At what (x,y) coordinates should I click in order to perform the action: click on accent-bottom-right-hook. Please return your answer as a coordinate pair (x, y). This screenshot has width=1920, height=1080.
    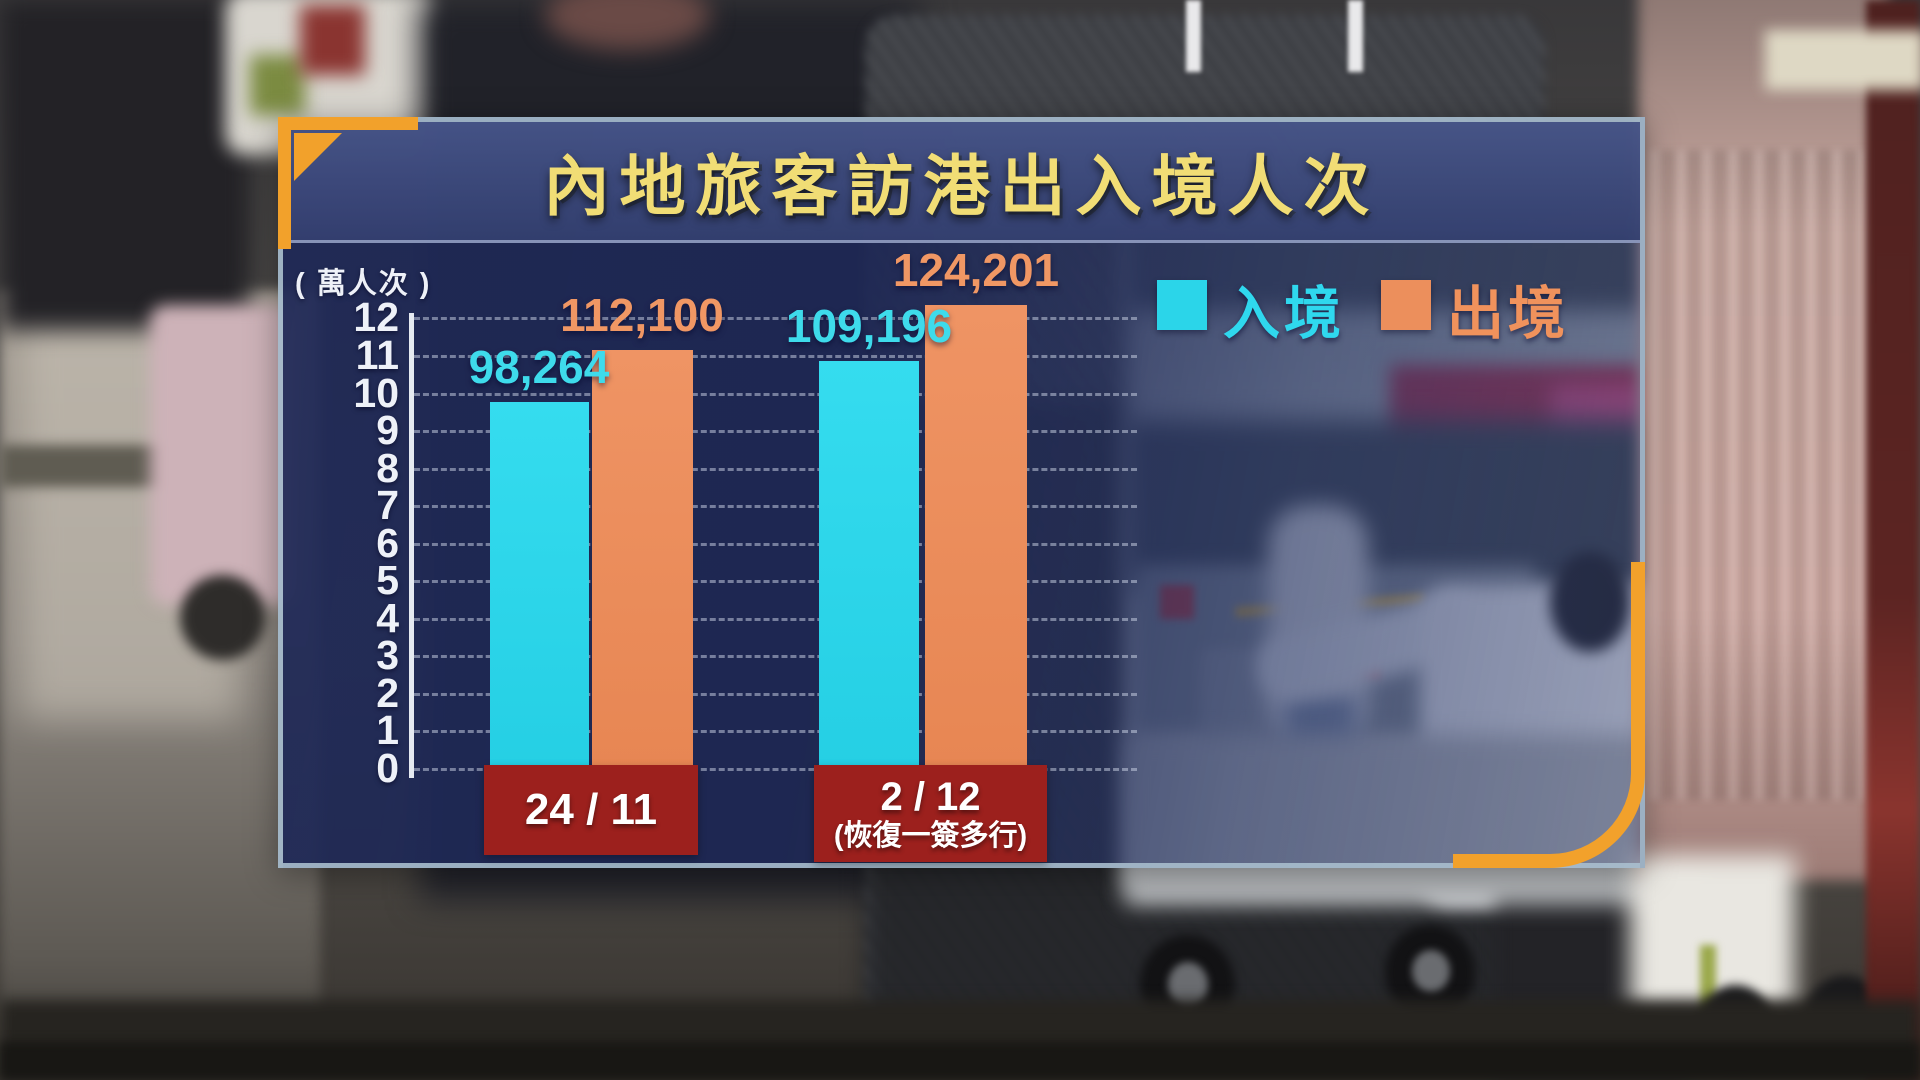
    Looking at the image, I should click on (1549, 715).